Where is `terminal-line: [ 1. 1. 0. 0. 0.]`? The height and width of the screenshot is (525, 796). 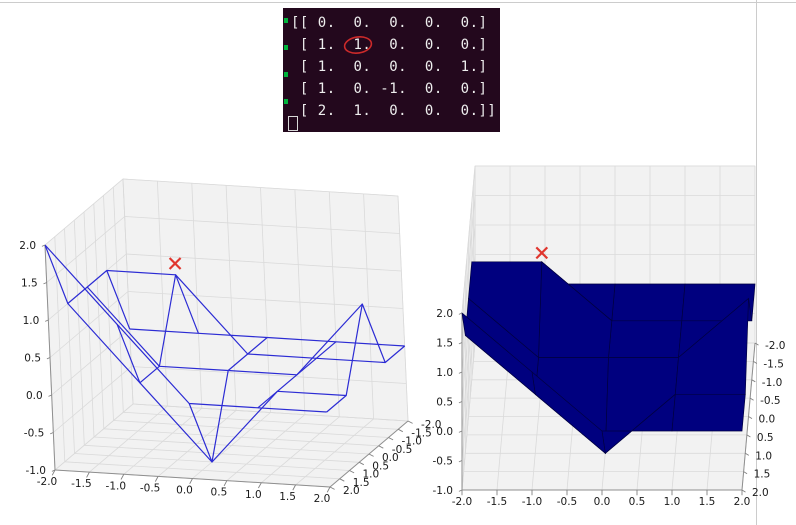 terminal-line: [ 1. 1. 0. 0. 0.] is located at coordinates (389, 45).